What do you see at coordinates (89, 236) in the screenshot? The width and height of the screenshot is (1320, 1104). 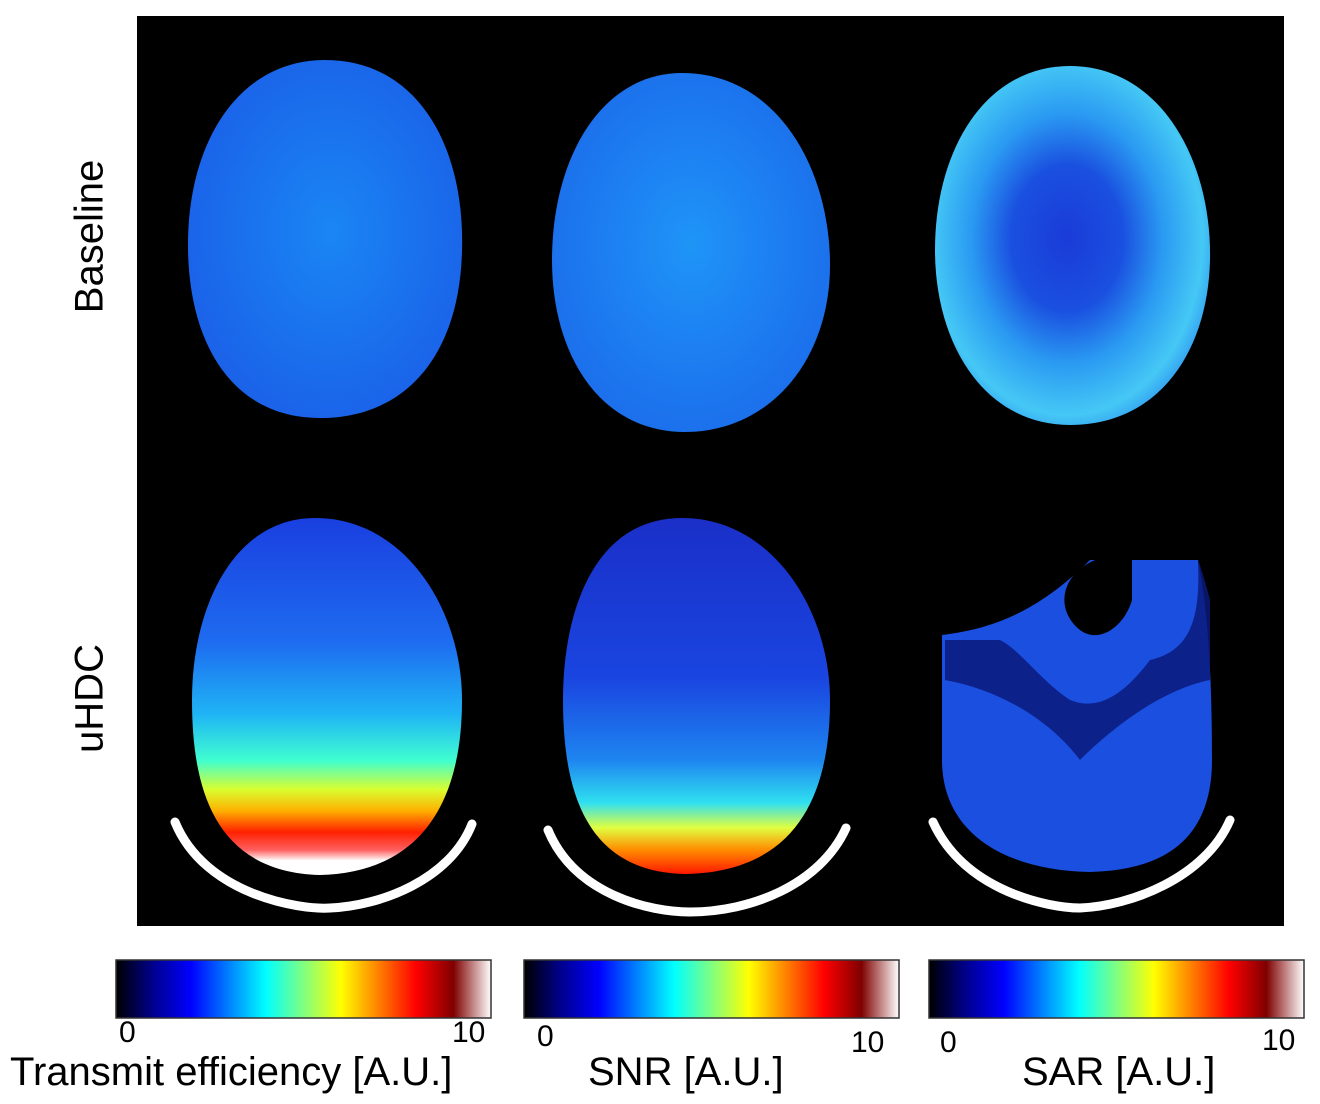 I see `row-label-baseline: Baseline` at bounding box center [89, 236].